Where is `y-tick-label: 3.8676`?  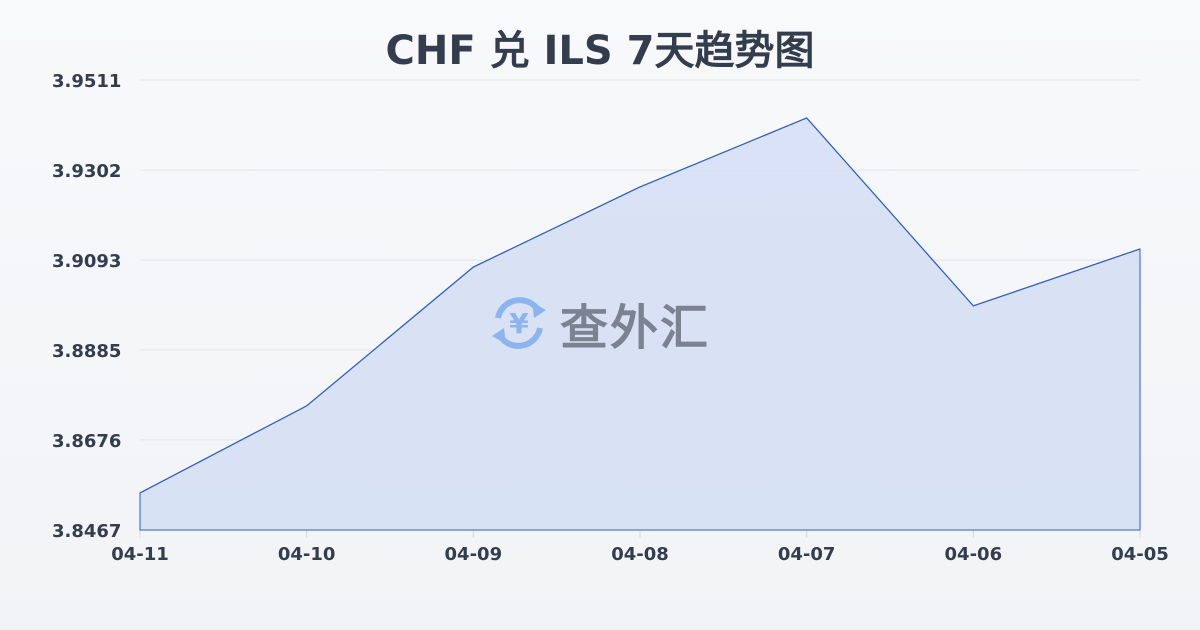 y-tick-label: 3.8676 is located at coordinates (86, 441).